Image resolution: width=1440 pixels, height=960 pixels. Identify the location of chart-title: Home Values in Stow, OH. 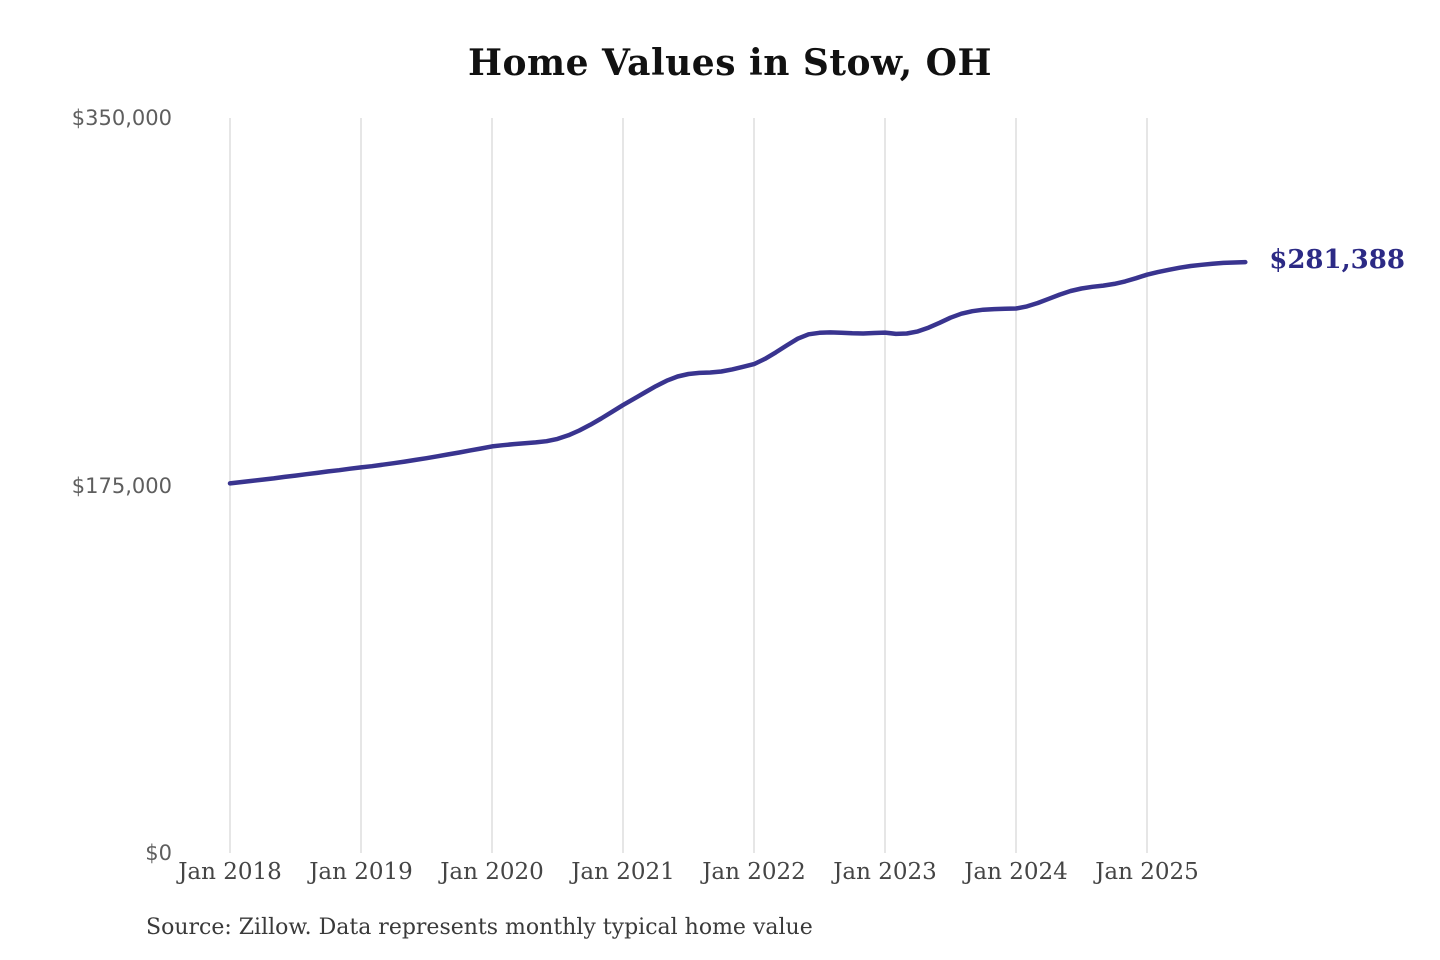
(730, 63).